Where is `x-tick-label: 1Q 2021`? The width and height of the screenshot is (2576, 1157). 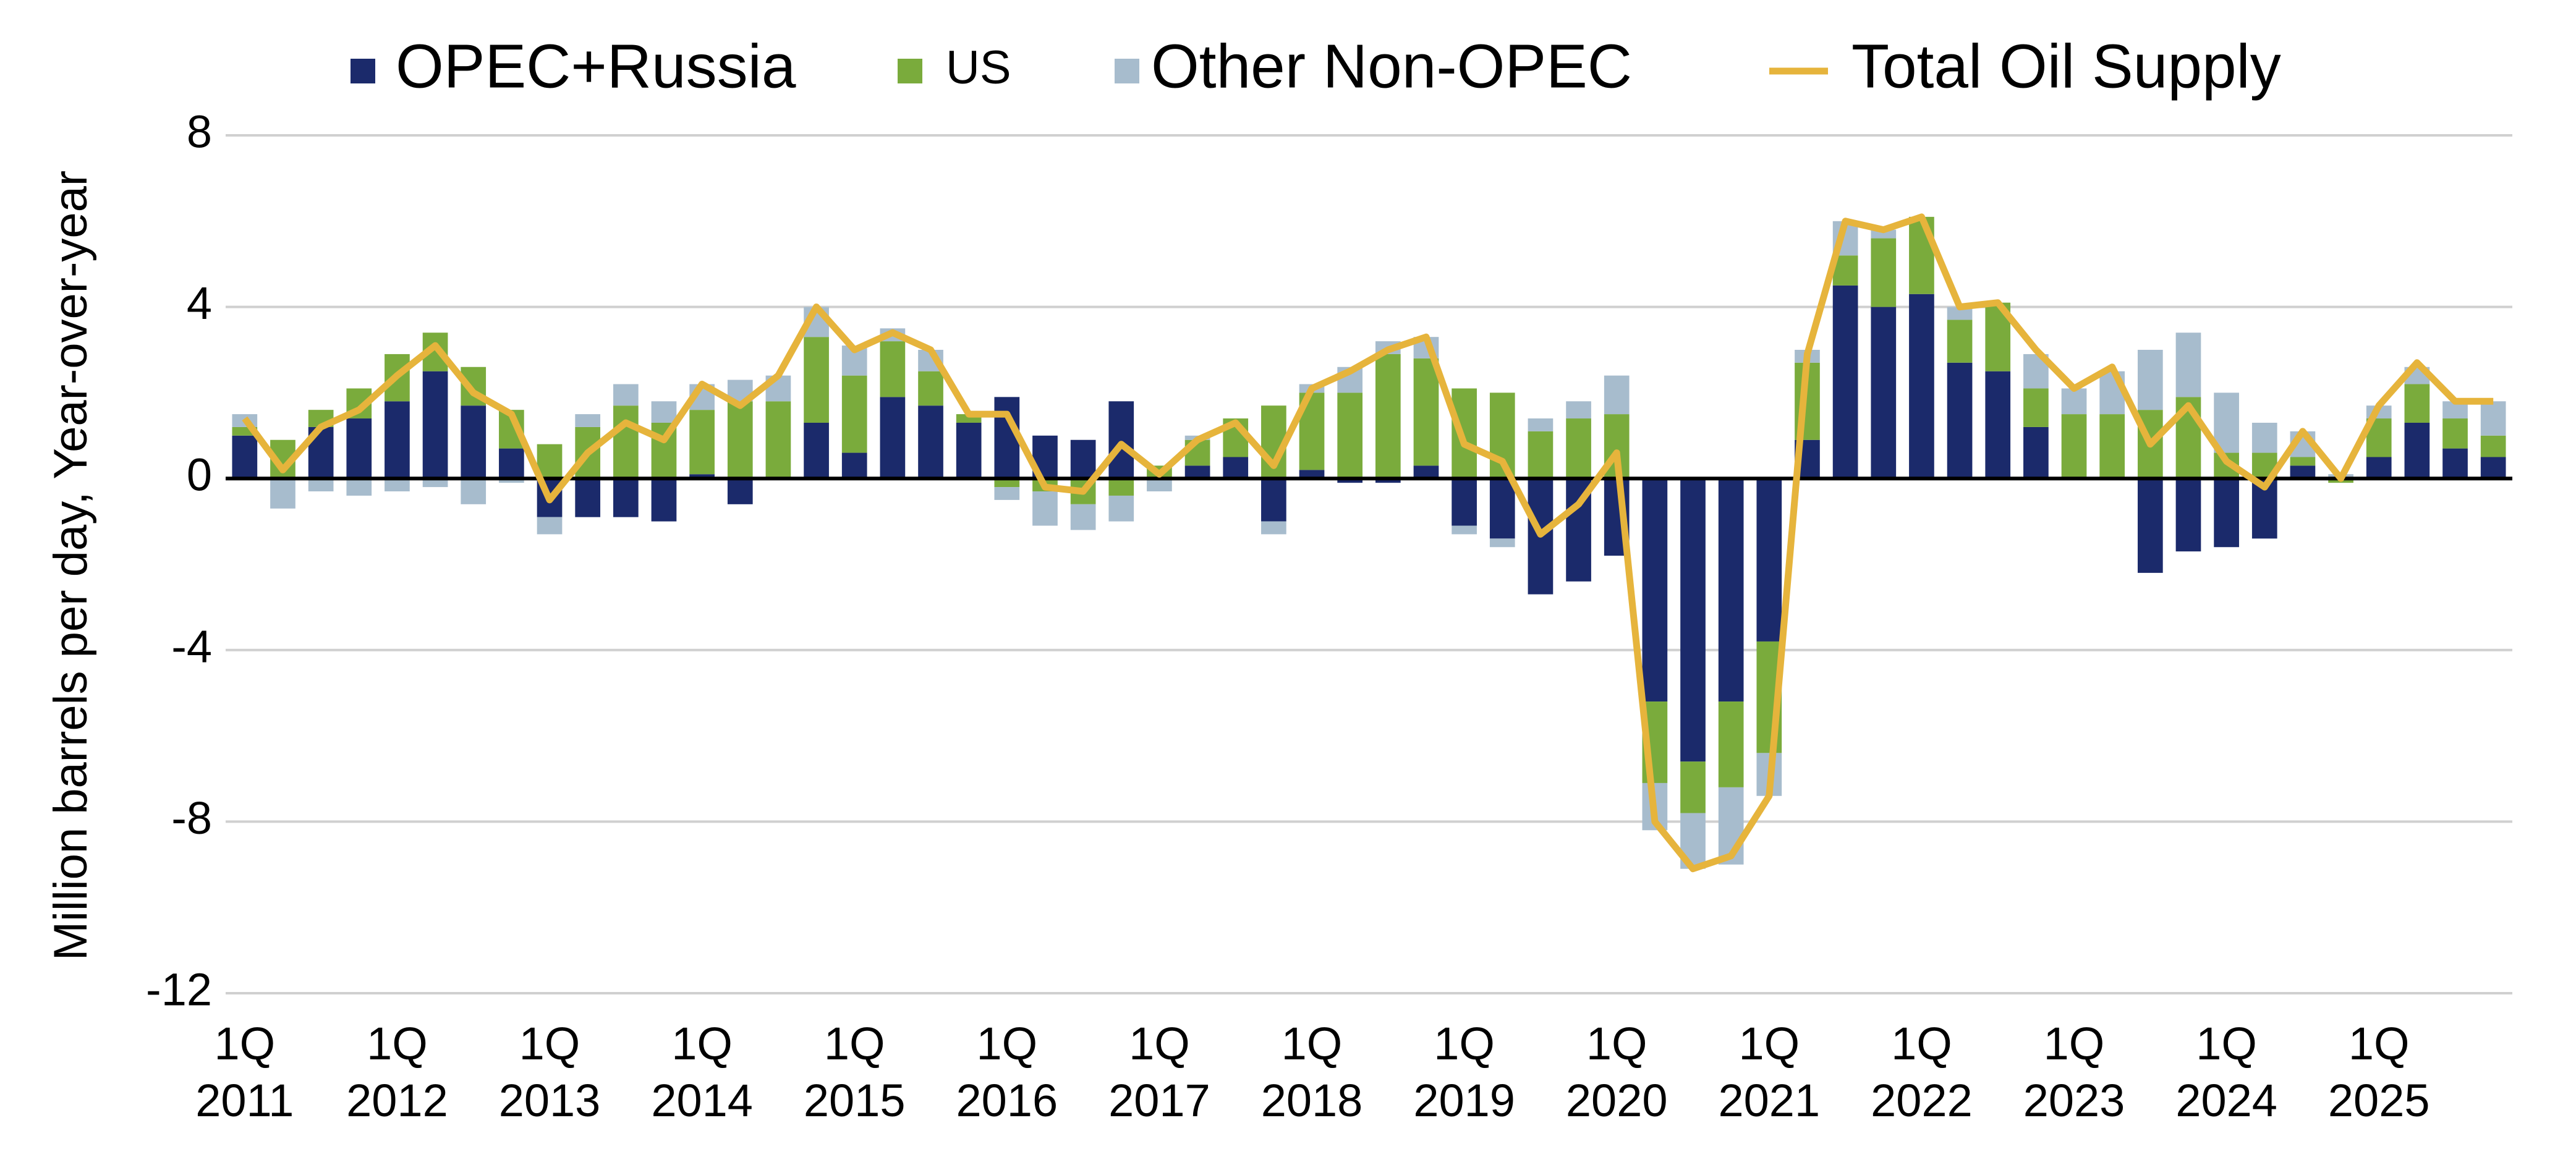 x-tick-label: 1Q 2021 is located at coordinates (1769, 1072).